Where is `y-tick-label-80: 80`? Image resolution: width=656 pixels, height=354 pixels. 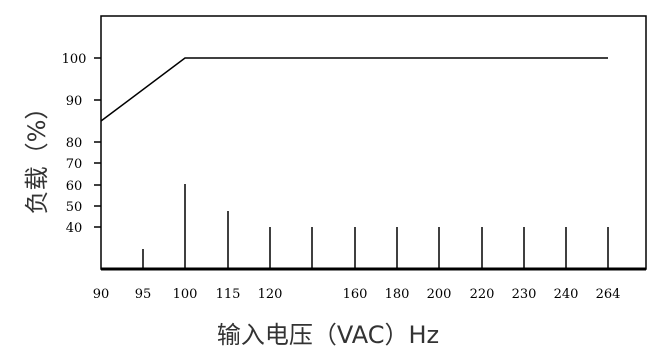 y-tick-label-80: 80 is located at coordinates (74, 143).